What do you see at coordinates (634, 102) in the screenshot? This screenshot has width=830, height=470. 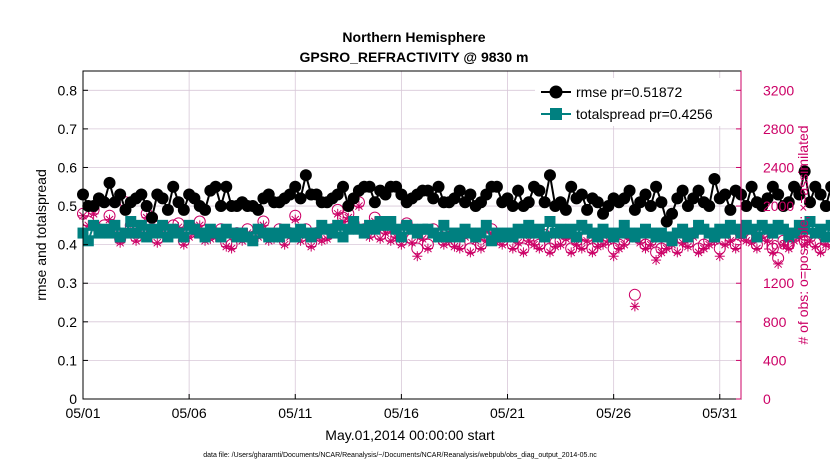 I see `legend-box` at bounding box center [634, 102].